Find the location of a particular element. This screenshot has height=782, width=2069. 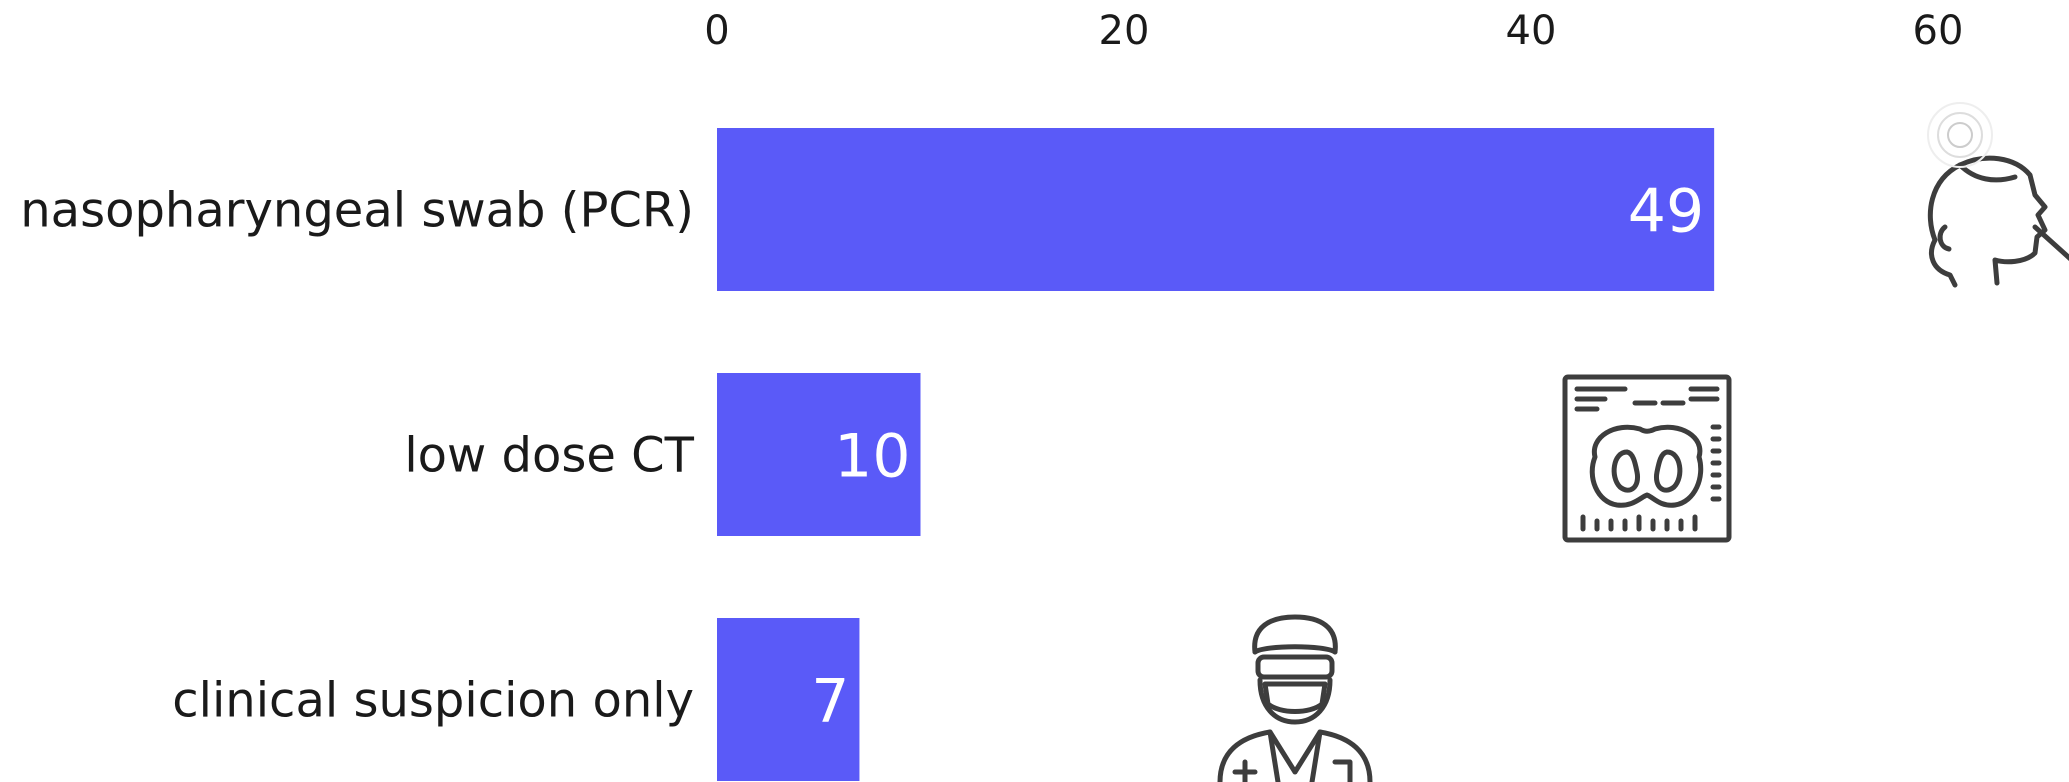

x-tick-label: 40 is located at coordinates (1531, 31).